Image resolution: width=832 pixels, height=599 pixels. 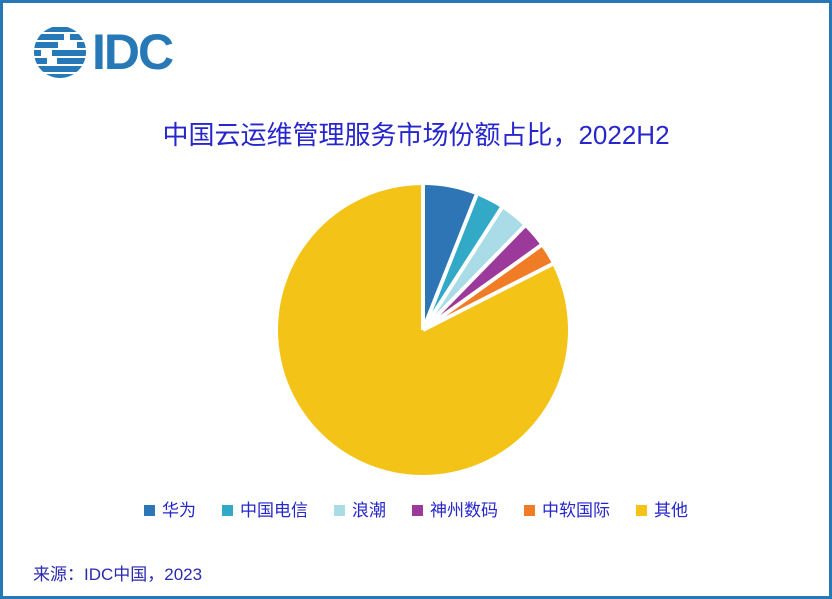 I want to click on legend-item-2: 浪潮, so click(x=360, y=510).